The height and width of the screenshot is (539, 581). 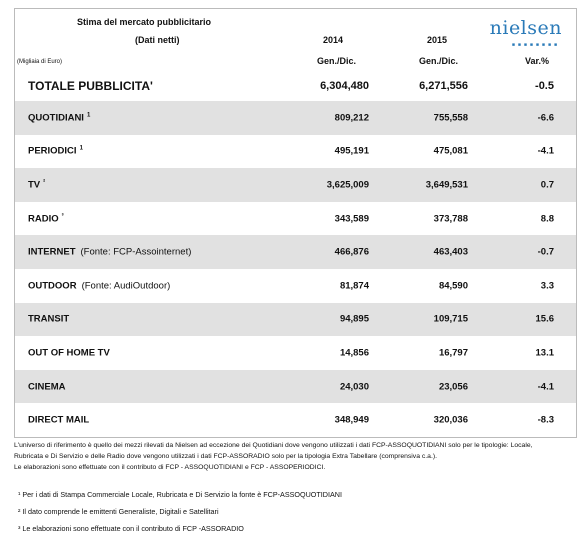 I want to click on footnote-ref: ³, so click(x=62, y=216).